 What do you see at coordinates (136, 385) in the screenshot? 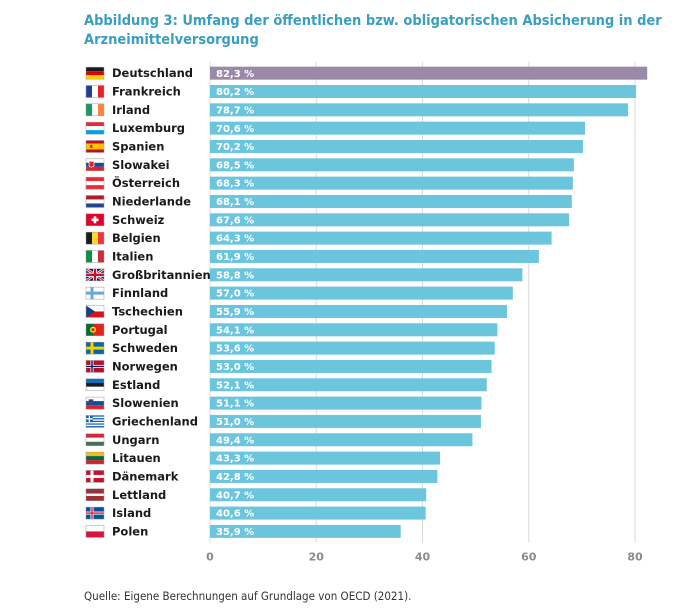
I see `category-label: Estland` at bounding box center [136, 385].